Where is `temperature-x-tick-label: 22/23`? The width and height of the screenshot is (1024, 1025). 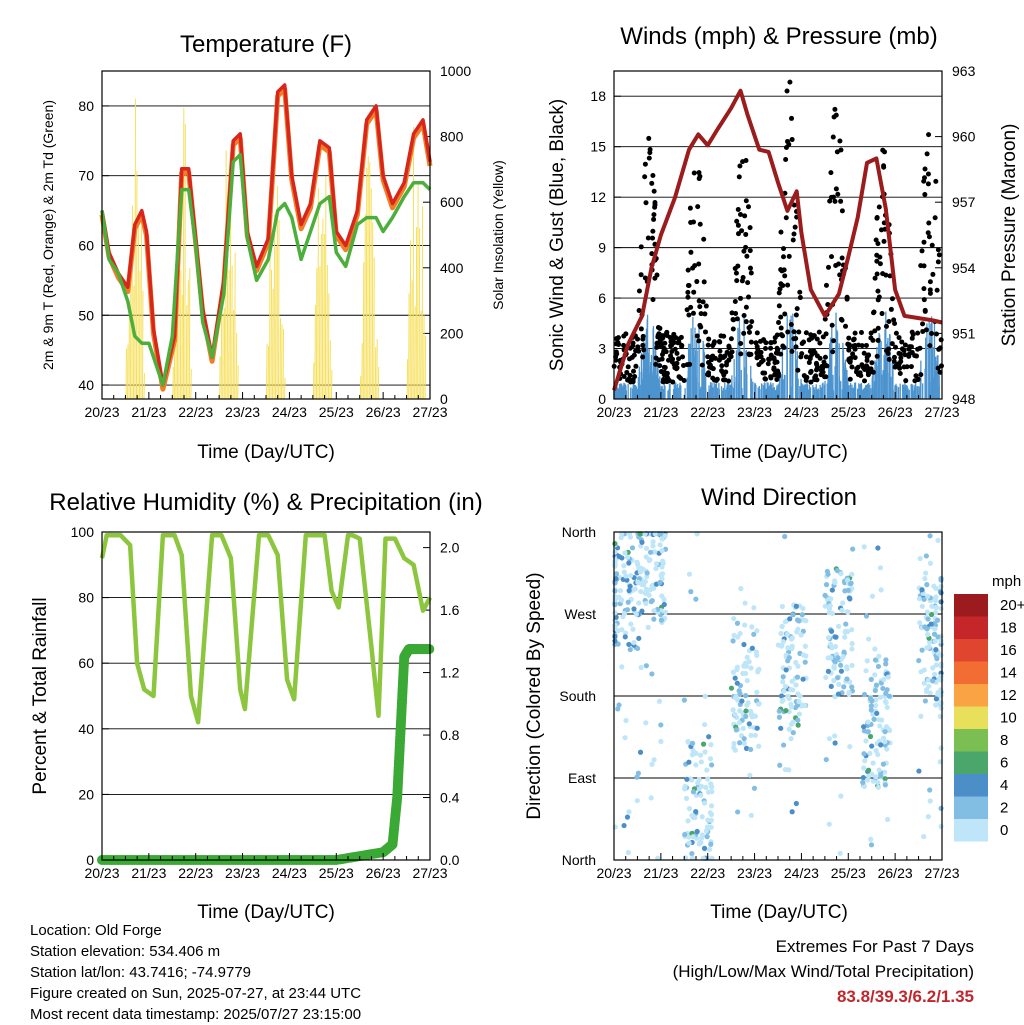
temperature-x-tick-label: 22/23 is located at coordinates (195, 412).